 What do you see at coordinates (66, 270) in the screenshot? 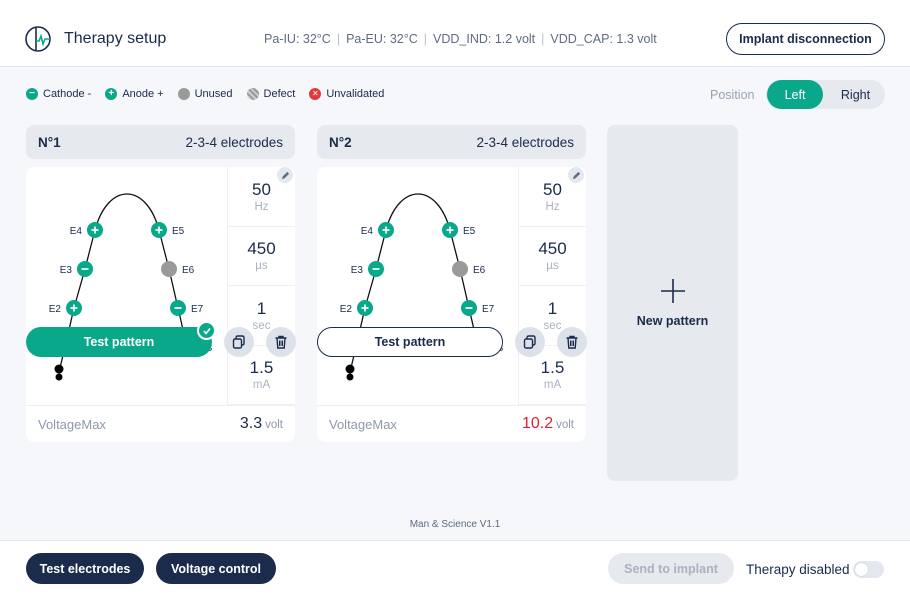
I see `electrode-label: E3` at bounding box center [66, 270].